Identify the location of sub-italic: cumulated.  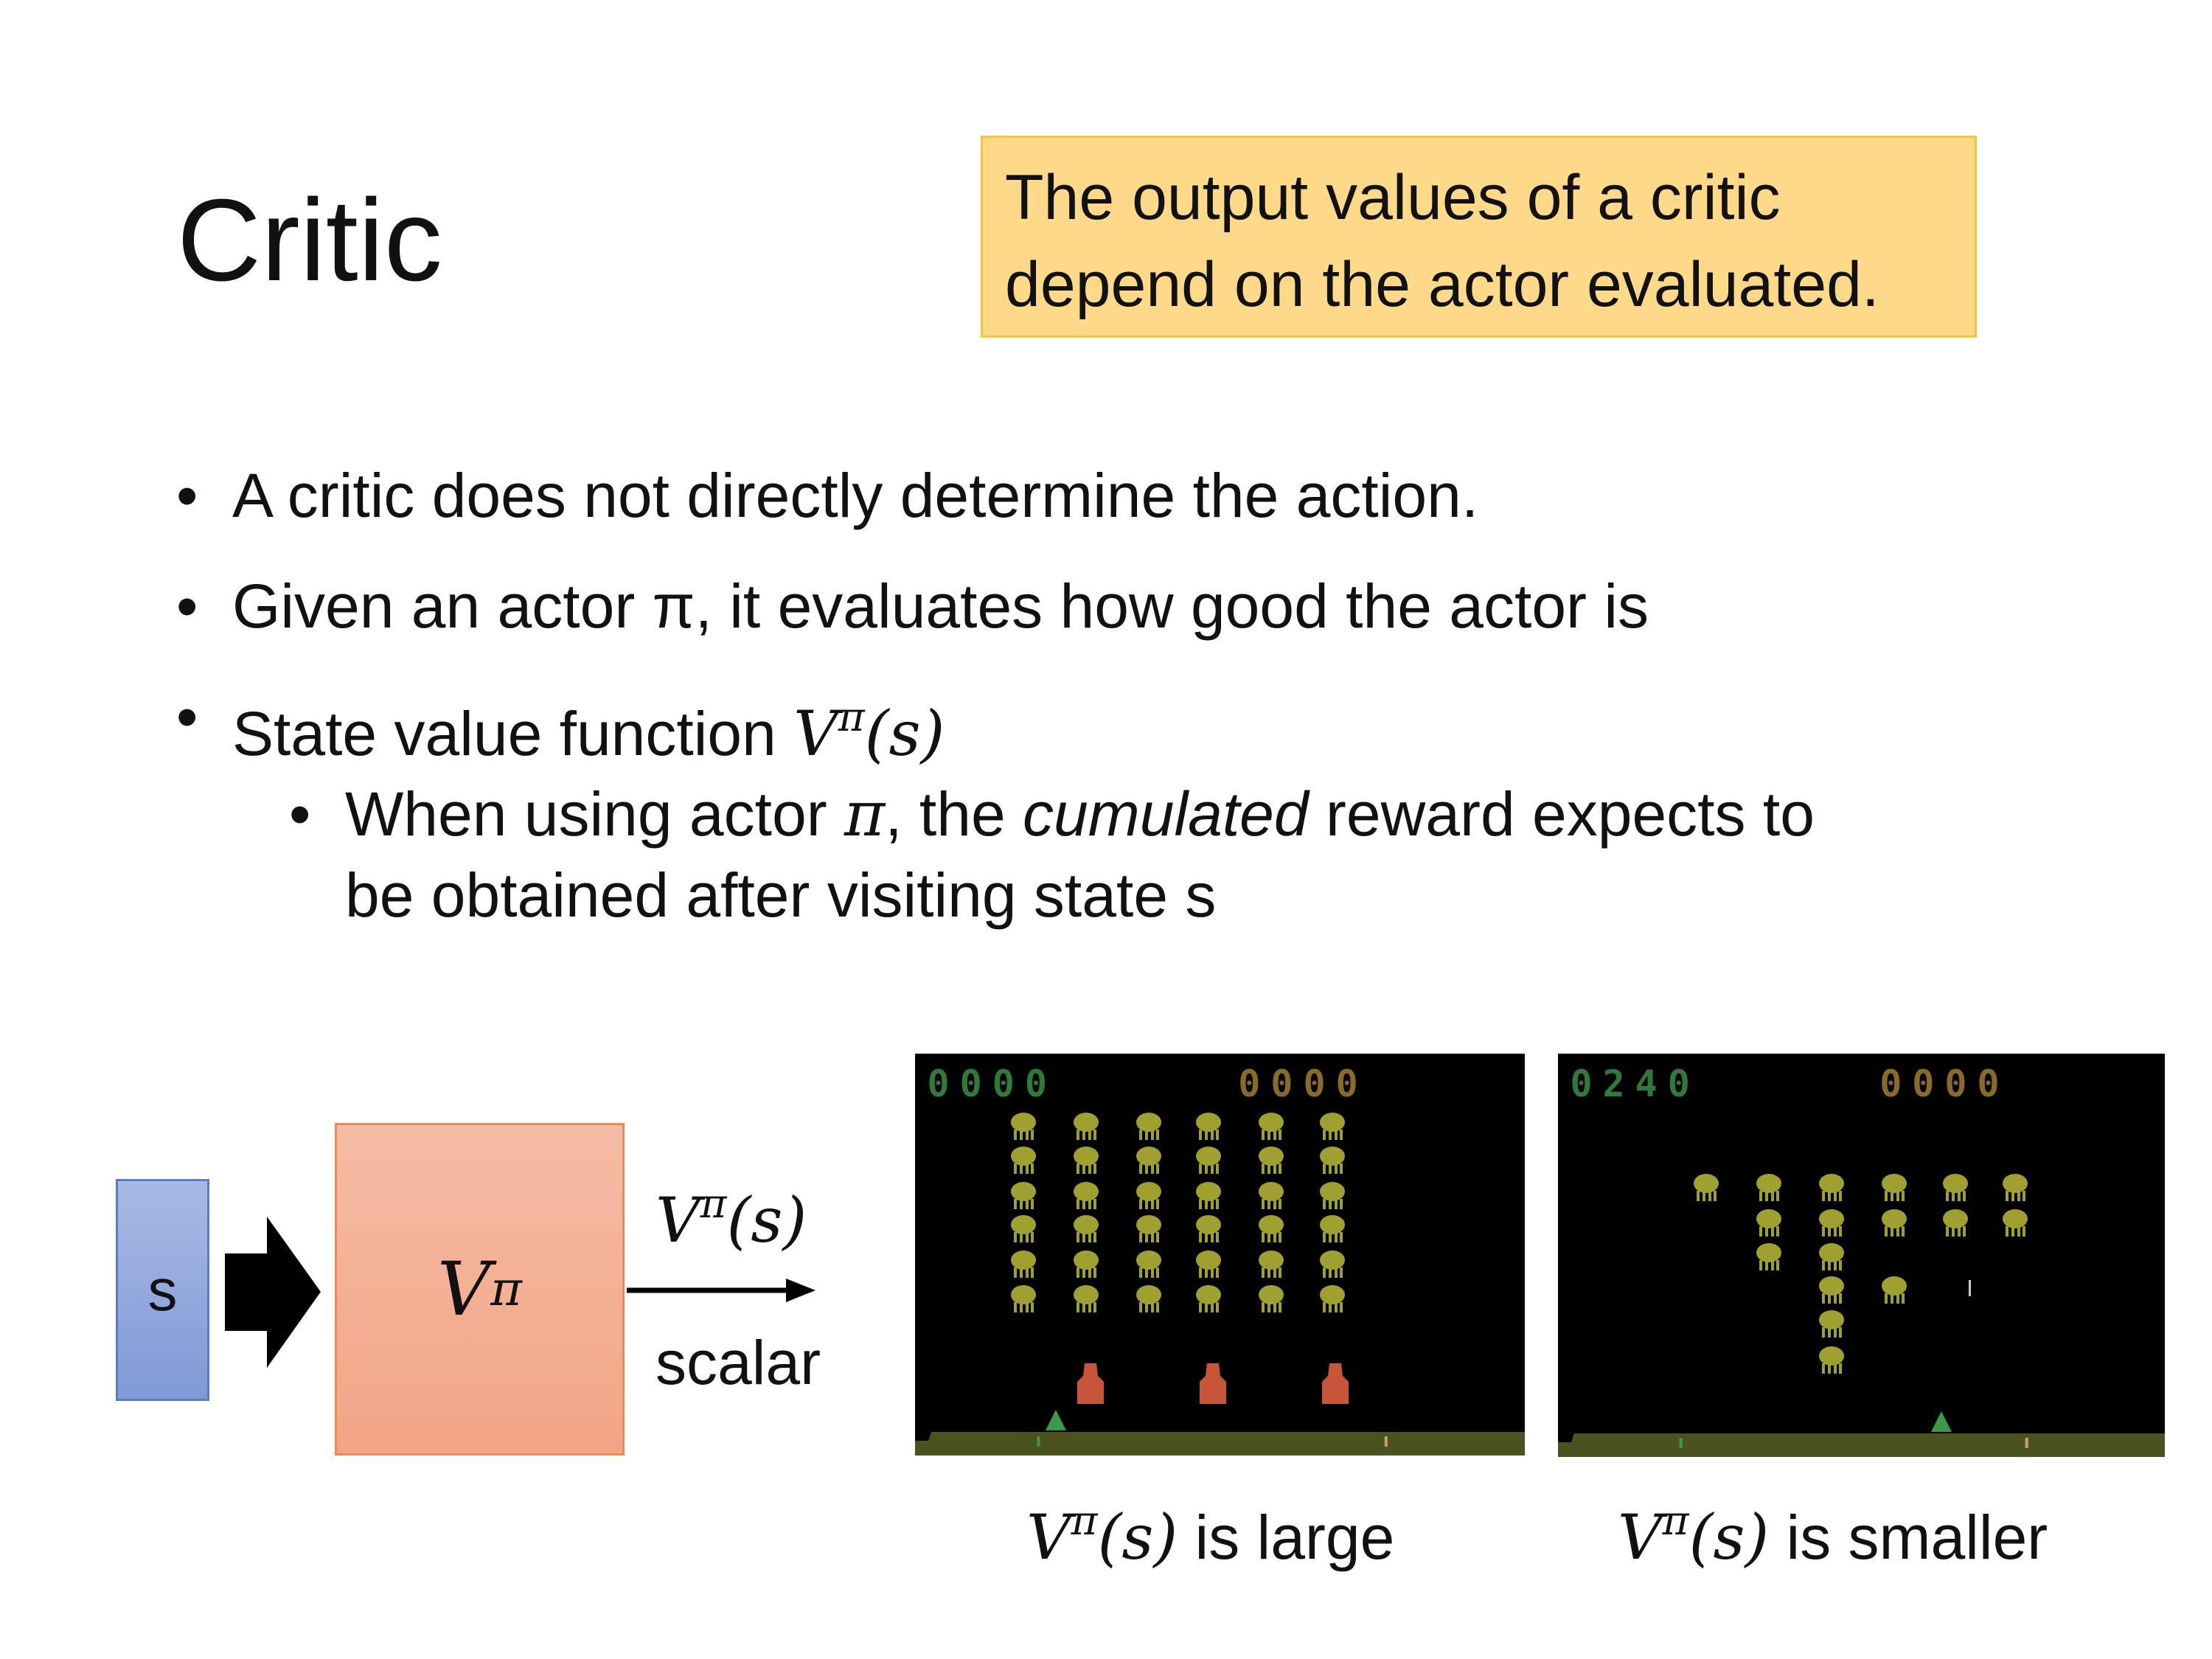
(1166, 814).